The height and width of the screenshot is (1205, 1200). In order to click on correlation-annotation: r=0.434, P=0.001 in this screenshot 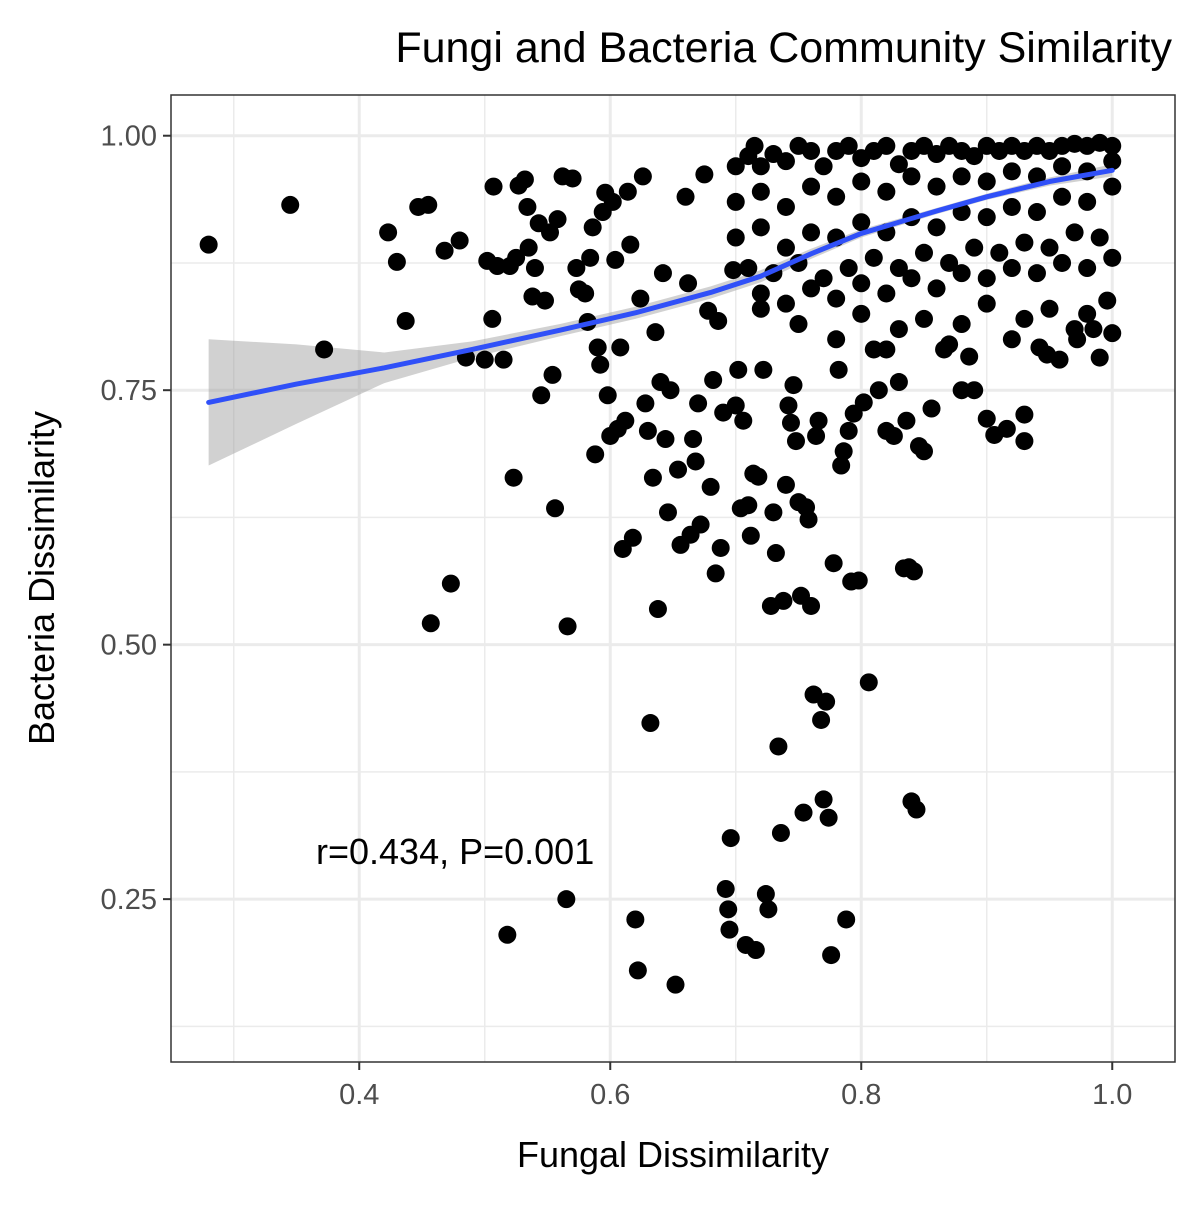, I will do `click(455, 851)`.